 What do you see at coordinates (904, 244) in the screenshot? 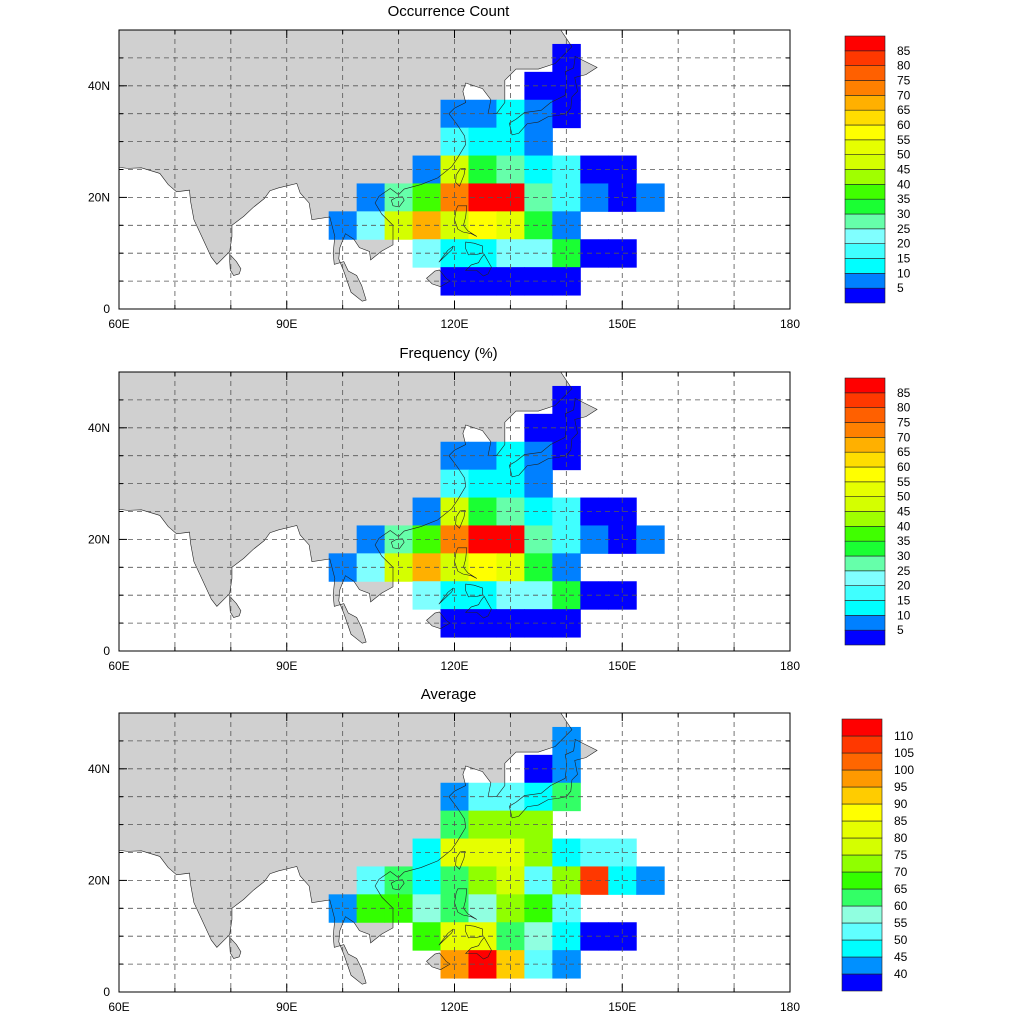
I see `colorbar-label: 20` at bounding box center [904, 244].